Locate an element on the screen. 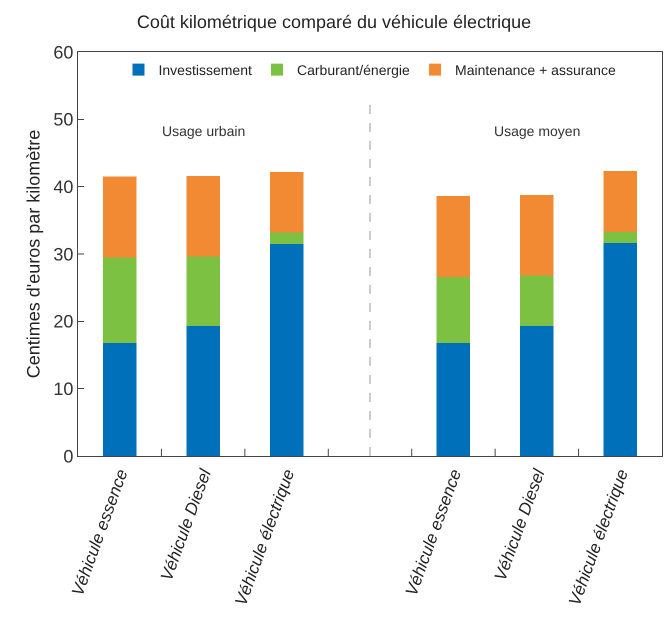 Image resolution: width=668 pixels, height=622 pixels. chart-title: Coût kilométrique comparé du véhicule électrique is located at coordinates (334, 22).